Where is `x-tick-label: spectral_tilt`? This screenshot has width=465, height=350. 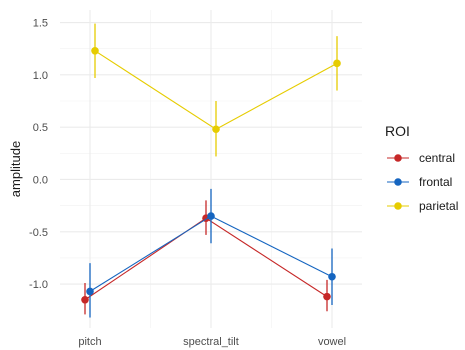
x-tick-label: spectral_tilt is located at coordinates (211, 342).